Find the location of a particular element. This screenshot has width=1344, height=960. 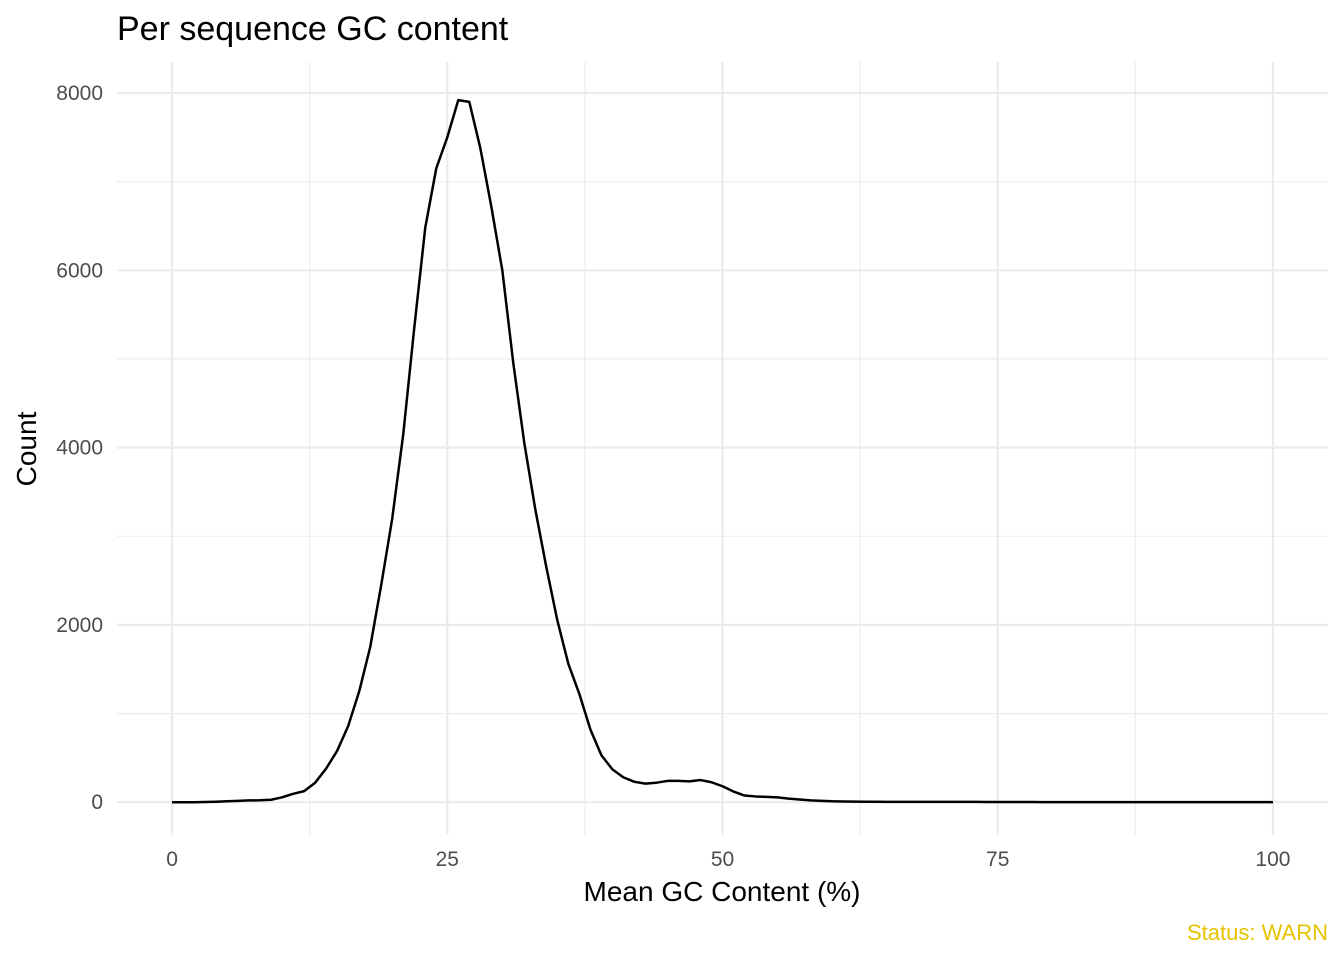

x-tick-label: 50 is located at coordinates (722, 859).